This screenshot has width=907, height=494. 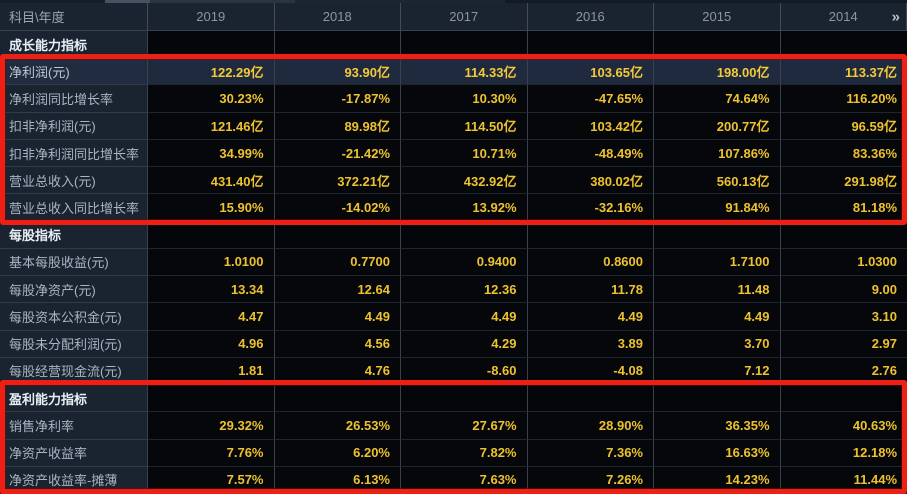 I want to click on year-column-header: 2019, so click(x=211, y=17).